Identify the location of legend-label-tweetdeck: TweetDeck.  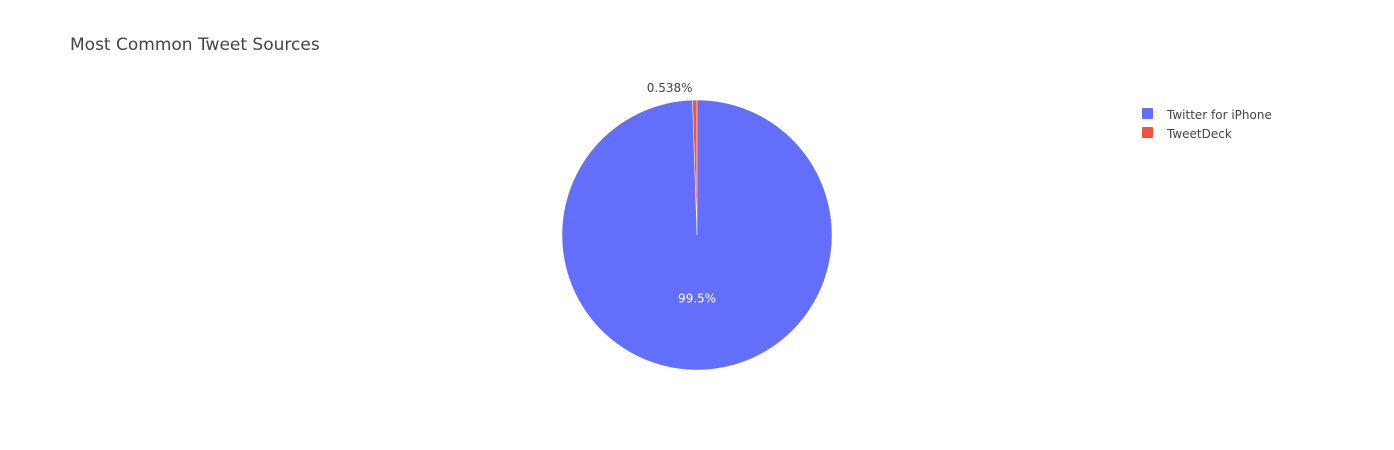
(1199, 134).